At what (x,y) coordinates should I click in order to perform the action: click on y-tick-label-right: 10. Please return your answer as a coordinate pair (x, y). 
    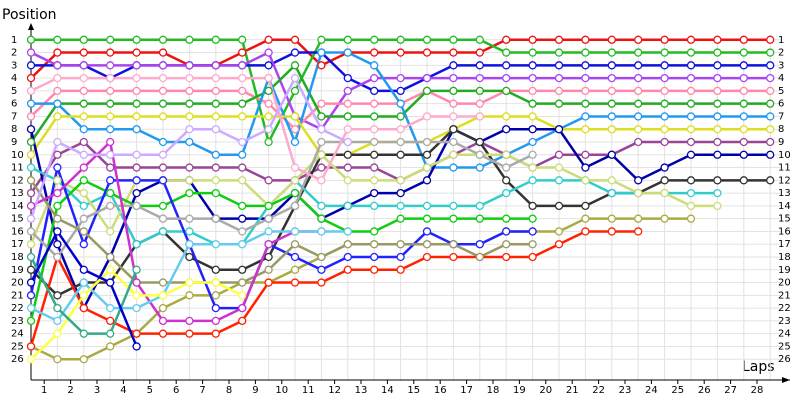
    Looking at the image, I should click on (784, 155).